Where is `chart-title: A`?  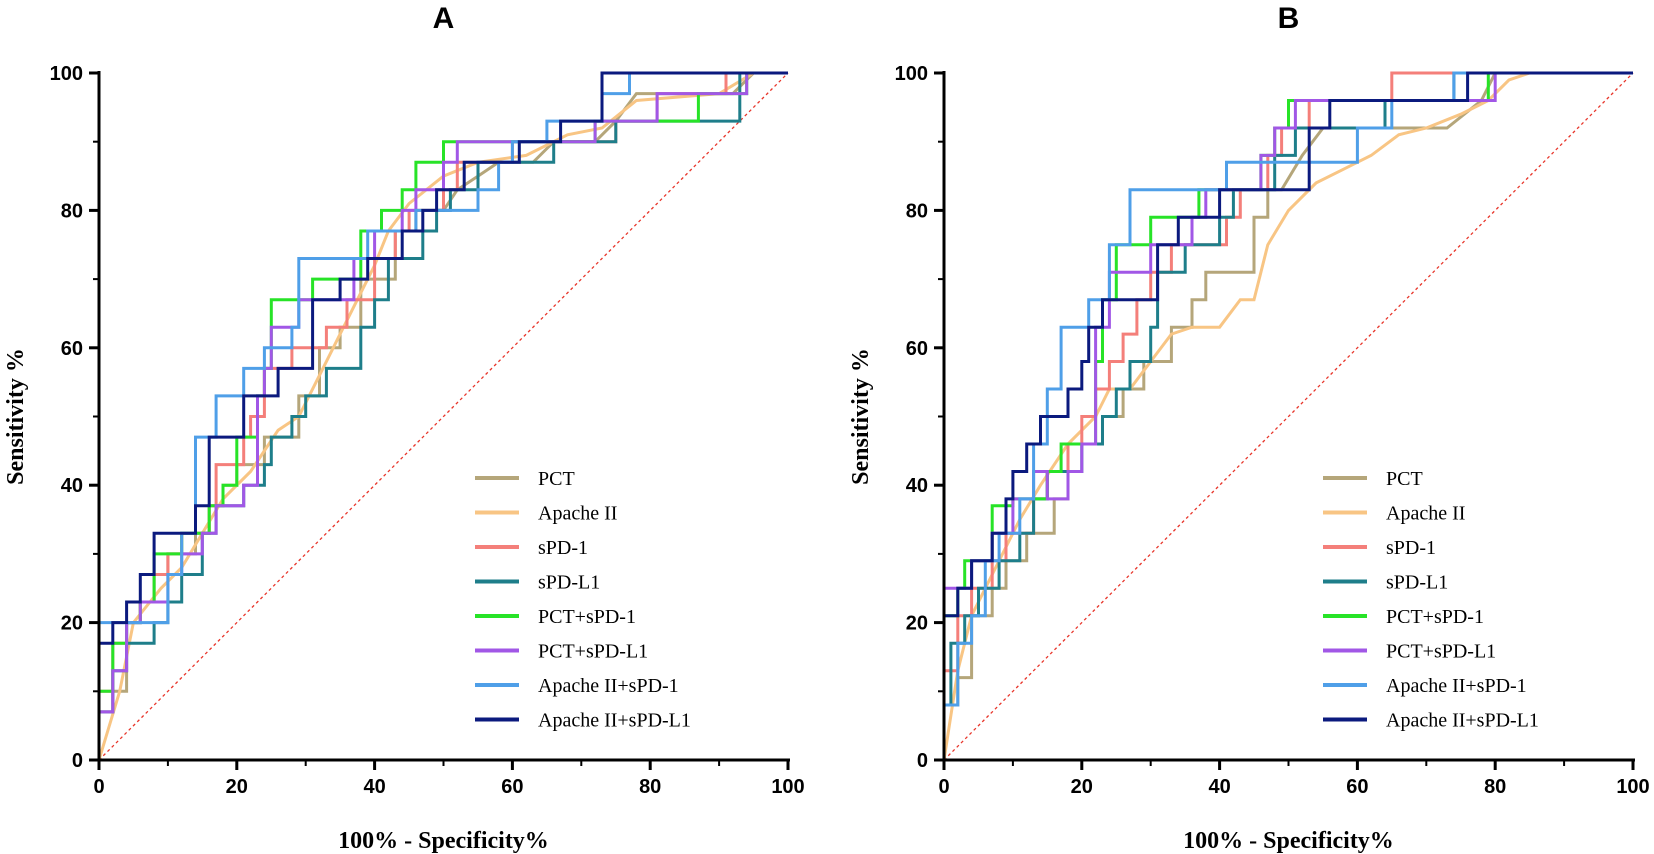 chart-title: A is located at coordinates (444, 18).